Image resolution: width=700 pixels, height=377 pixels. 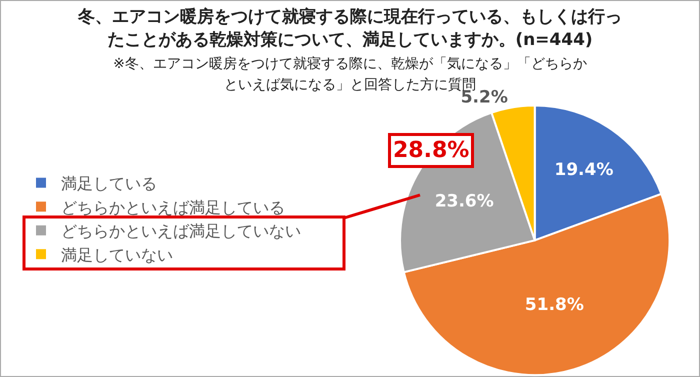 I want to click on legend-label: どちらかといえば満足していない, so click(x=181, y=231).